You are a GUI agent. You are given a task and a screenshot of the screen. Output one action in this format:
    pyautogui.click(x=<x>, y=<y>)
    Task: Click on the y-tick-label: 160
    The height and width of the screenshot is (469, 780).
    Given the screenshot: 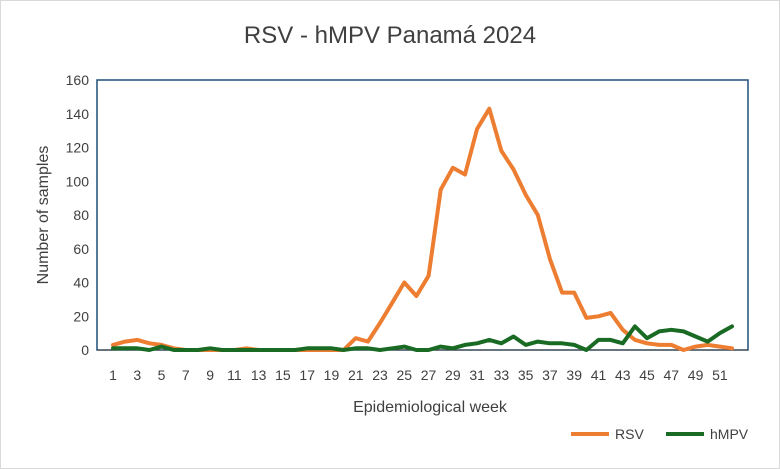 What is the action you would take?
    pyautogui.click(x=78, y=80)
    